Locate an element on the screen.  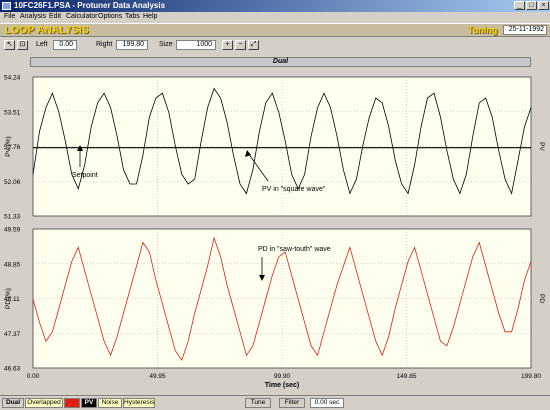
pd-ytick-label: 49.59 is located at coordinates (12, 230).